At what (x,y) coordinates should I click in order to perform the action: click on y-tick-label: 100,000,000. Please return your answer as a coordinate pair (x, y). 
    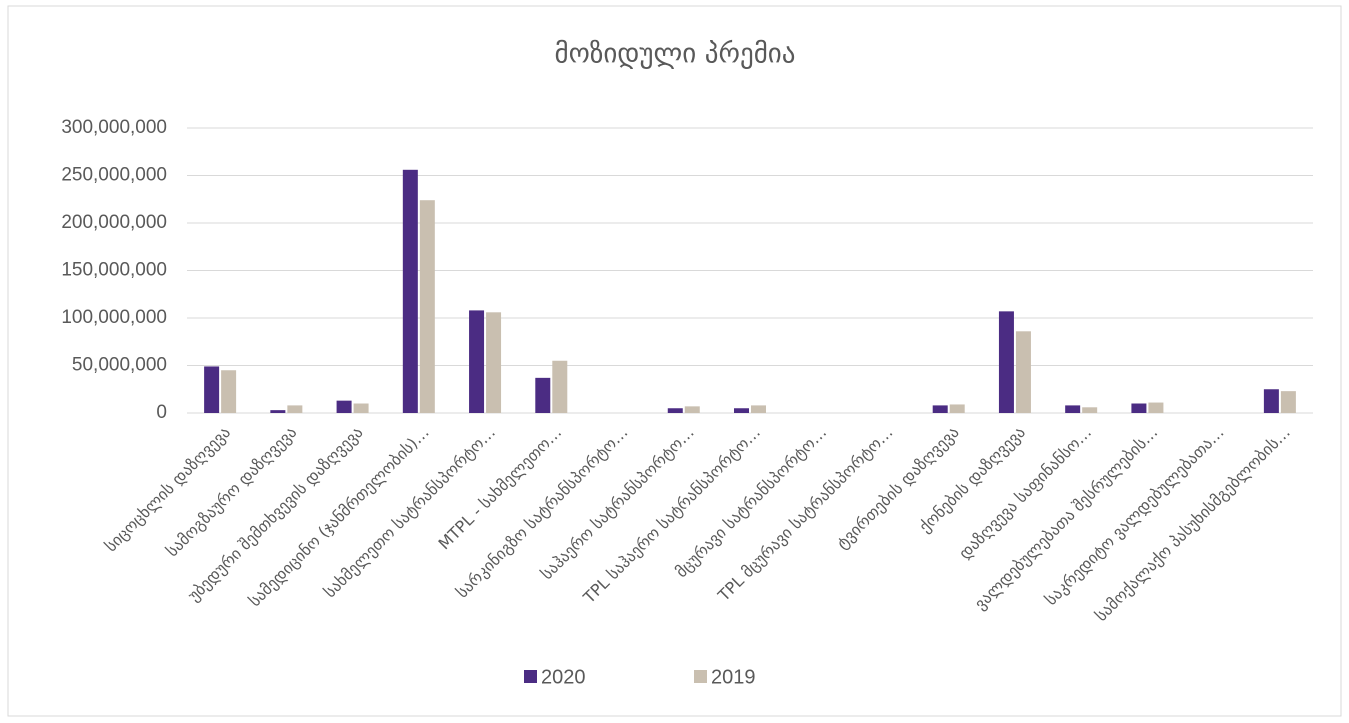
    Looking at the image, I should click on (114, 317).